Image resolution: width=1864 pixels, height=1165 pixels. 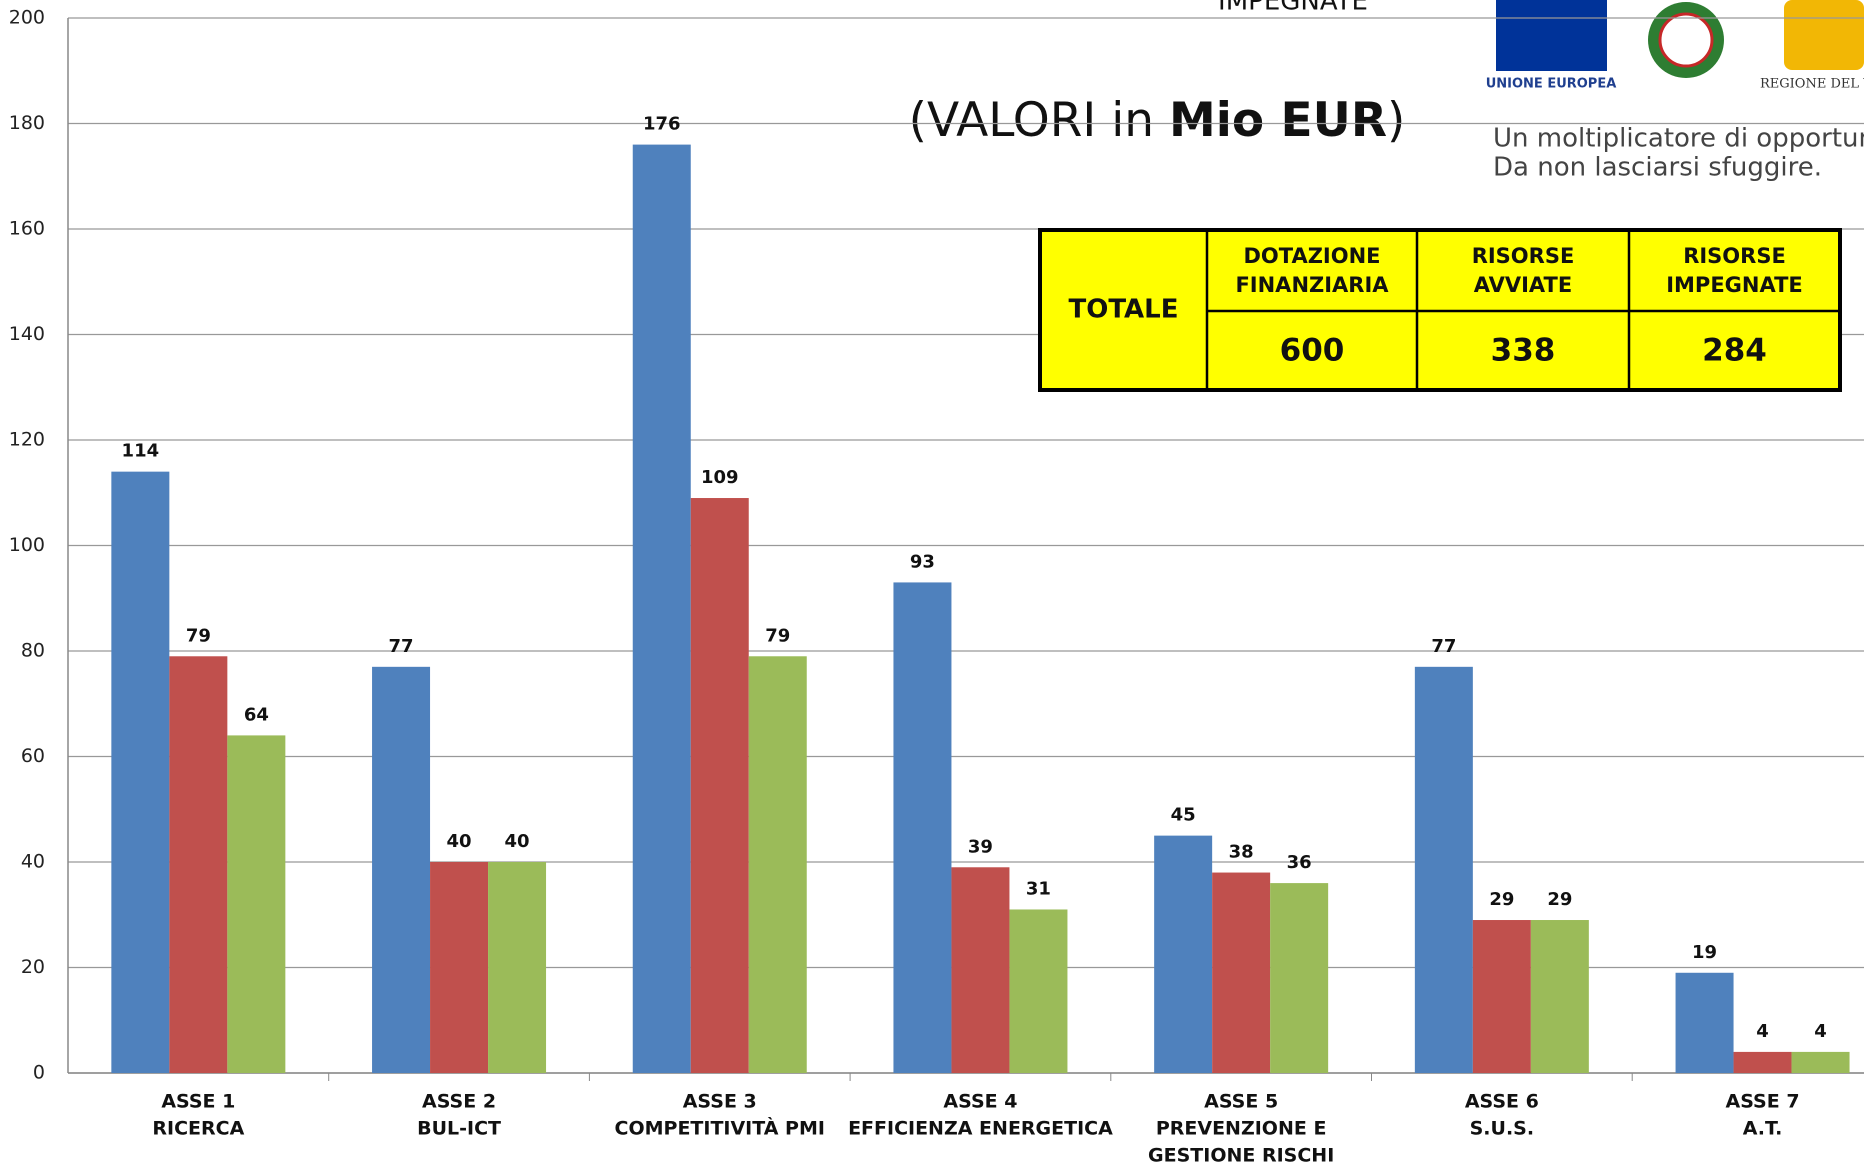 What do you see at coordinates (1812, 84) in the screenshot?
I see `region-label: REGIONE DEL VENE` at bounding box center [1812, 84].